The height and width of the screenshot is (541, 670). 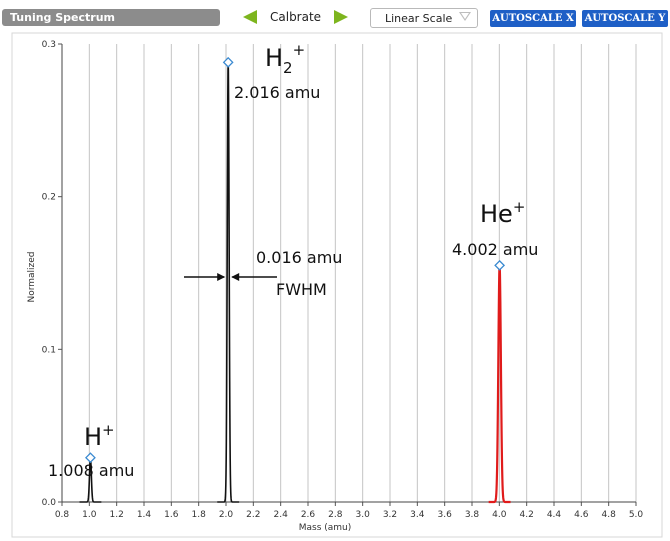 I want to click on ion-label-3: He+, so click(x=502, y=213).